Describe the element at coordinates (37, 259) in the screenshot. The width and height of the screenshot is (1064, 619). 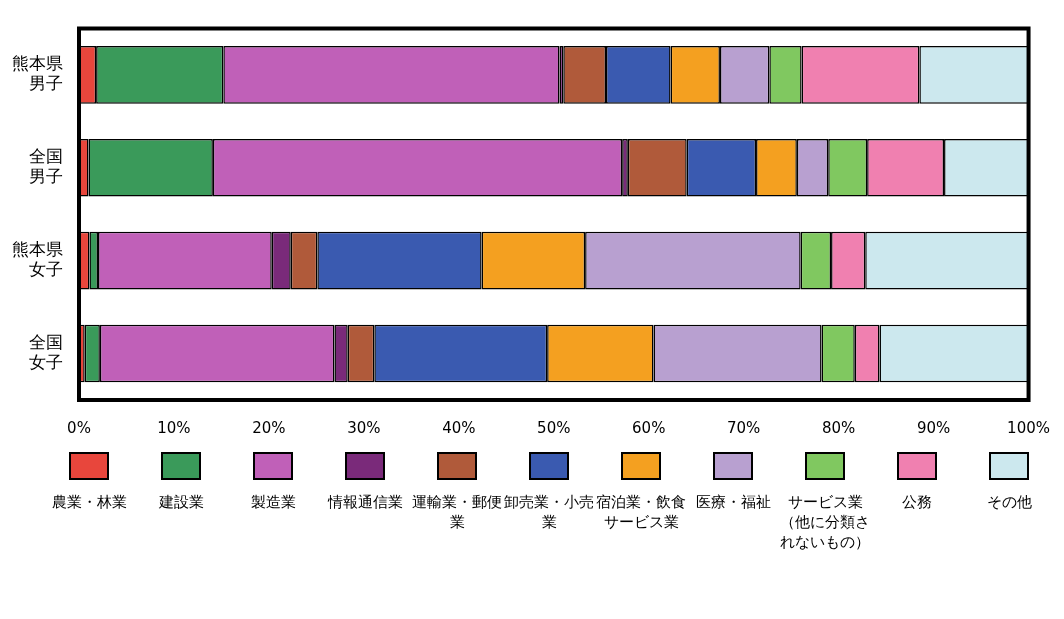
I see `y-tick-label: 熊本県女子` at that location.